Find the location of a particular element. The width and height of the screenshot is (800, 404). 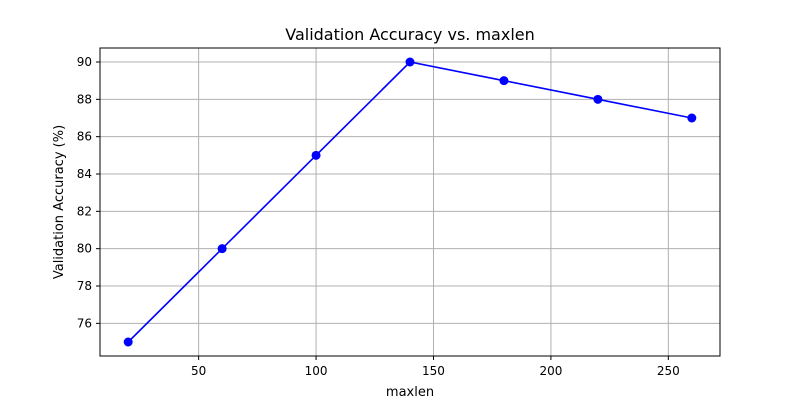

y-tick-label: 86 is located at coordinates (84, 137).